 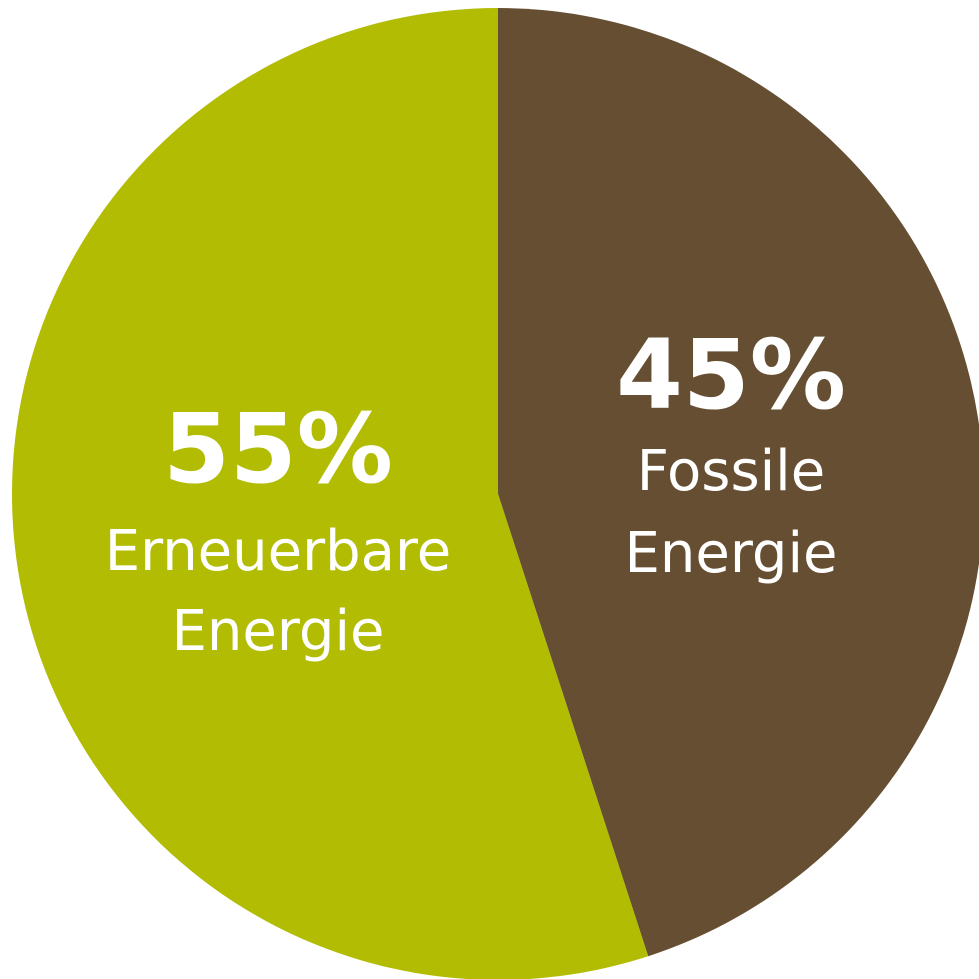 What do you see at coordinates (731, 375) in the screenshot?
I see `slice-value-fossile: 45%` at bounding box center [731, 375].